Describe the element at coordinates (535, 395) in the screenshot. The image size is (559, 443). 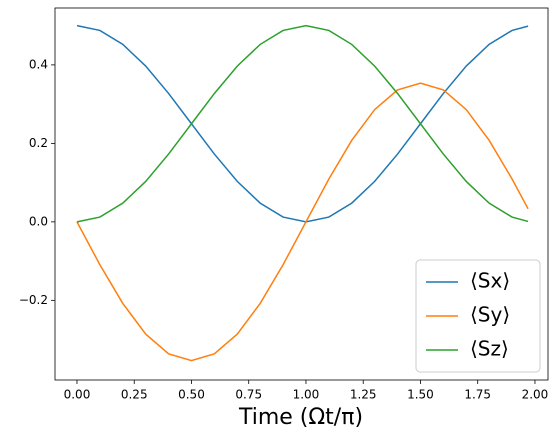
I see `x-tick-label: 2.00` at that location.